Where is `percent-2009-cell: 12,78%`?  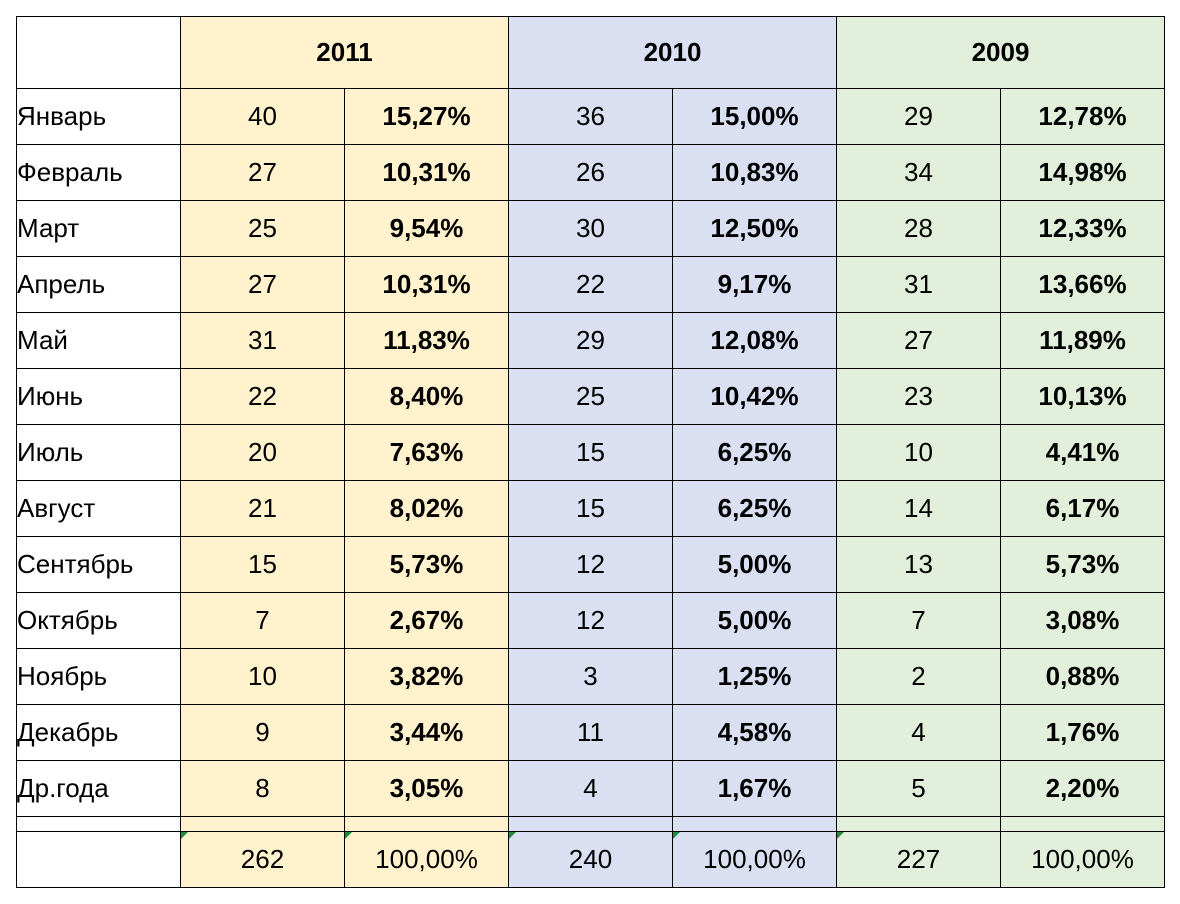
percent-2009-cell: 12,78% is located at coordinates (1082, 116).